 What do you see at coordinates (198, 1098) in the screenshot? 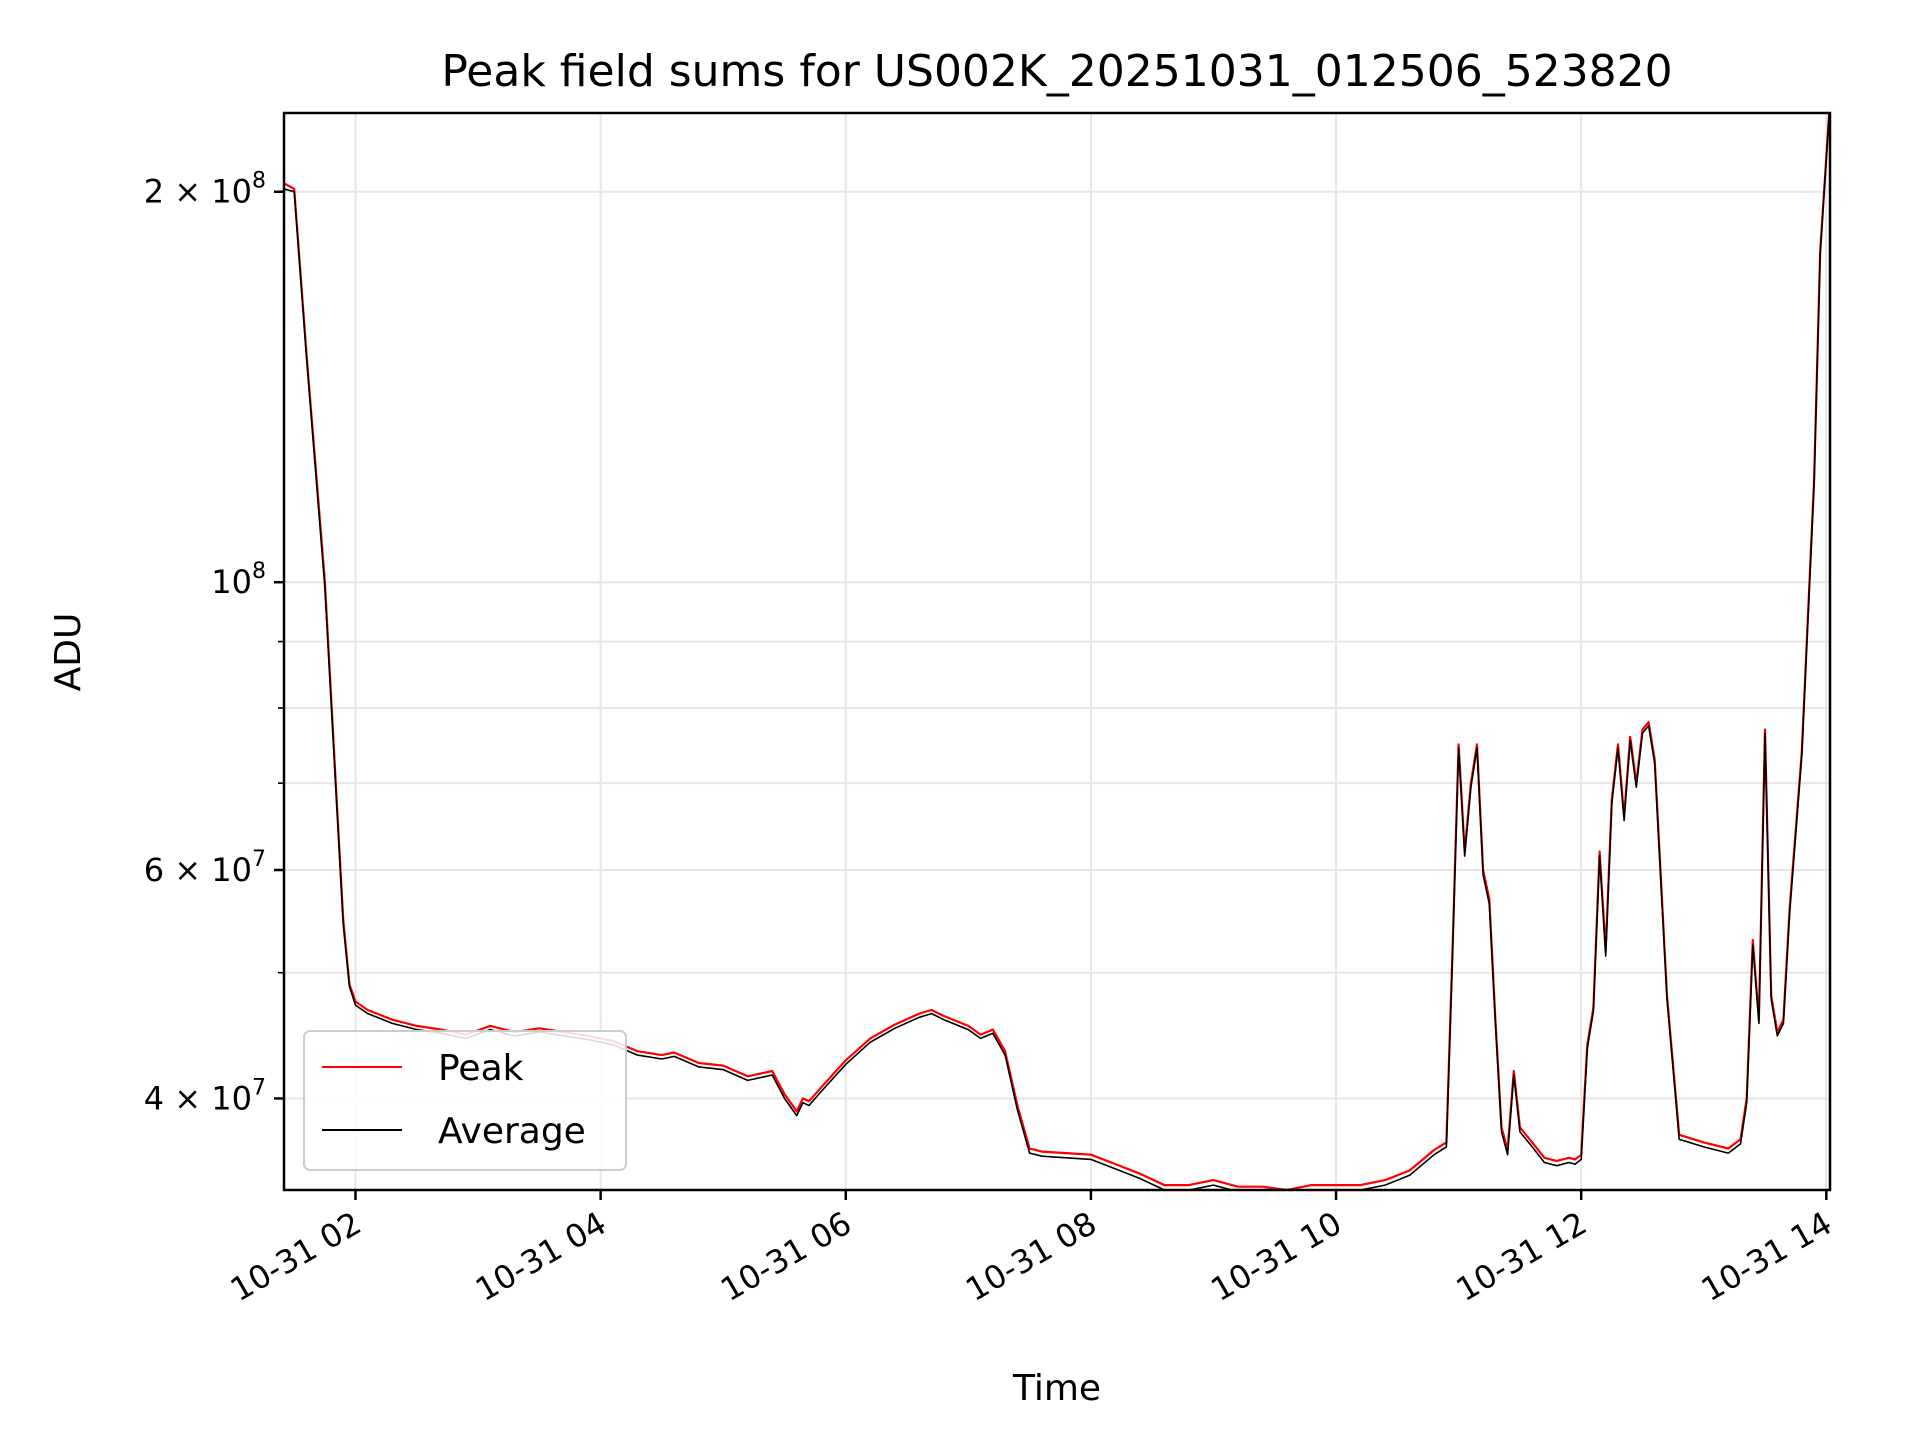
I see `y-tick-label-base: 4 × 10` at bounding box center [198, 1098].